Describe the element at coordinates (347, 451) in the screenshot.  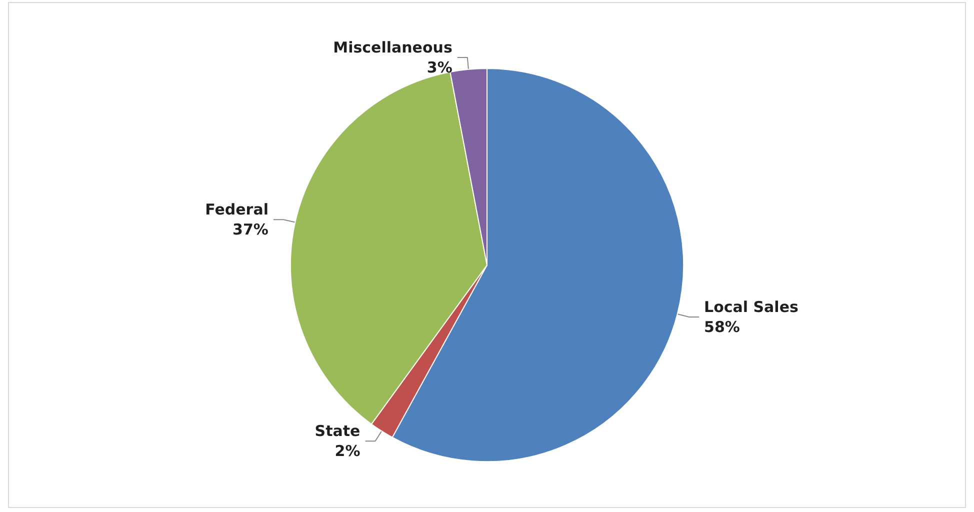
I see `data-label: 2%` at that location.